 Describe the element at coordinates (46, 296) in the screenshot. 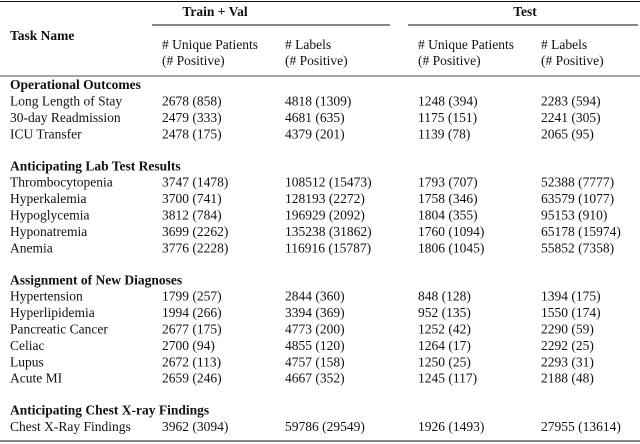

I see `task-name: Hypertension` at that location.